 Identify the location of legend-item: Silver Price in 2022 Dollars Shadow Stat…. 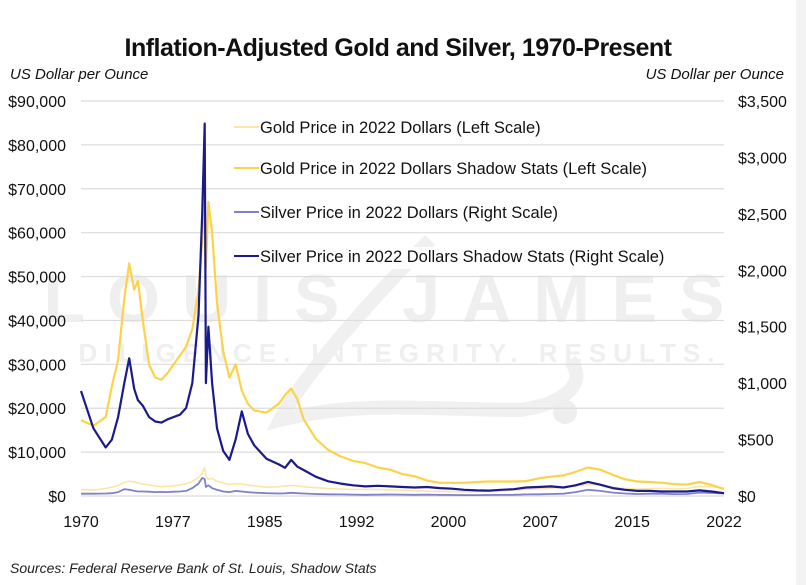
(464, 258).